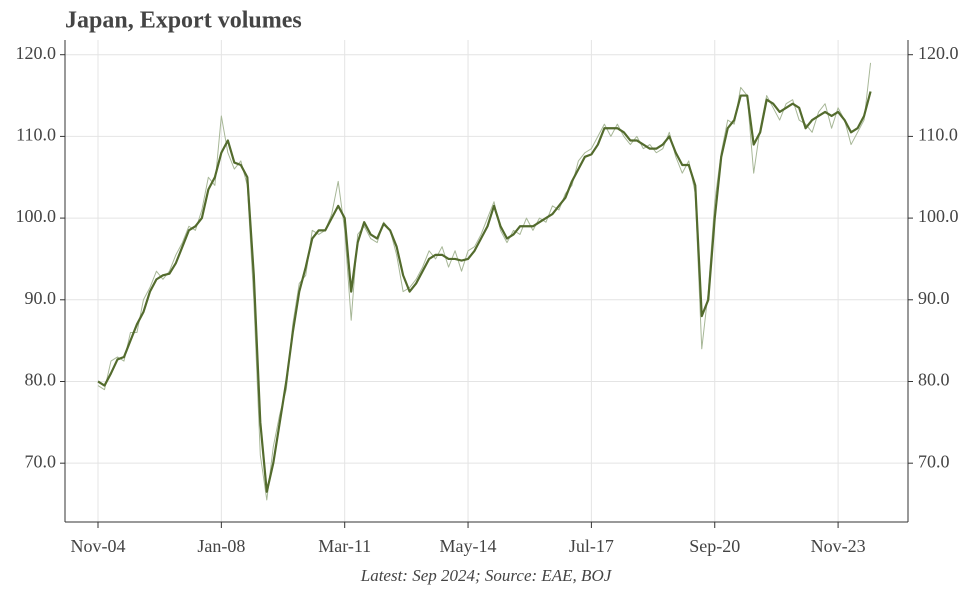 The image size is (972, 589). I want to click on y2-tick-label: 70.0, so click(934, 461).